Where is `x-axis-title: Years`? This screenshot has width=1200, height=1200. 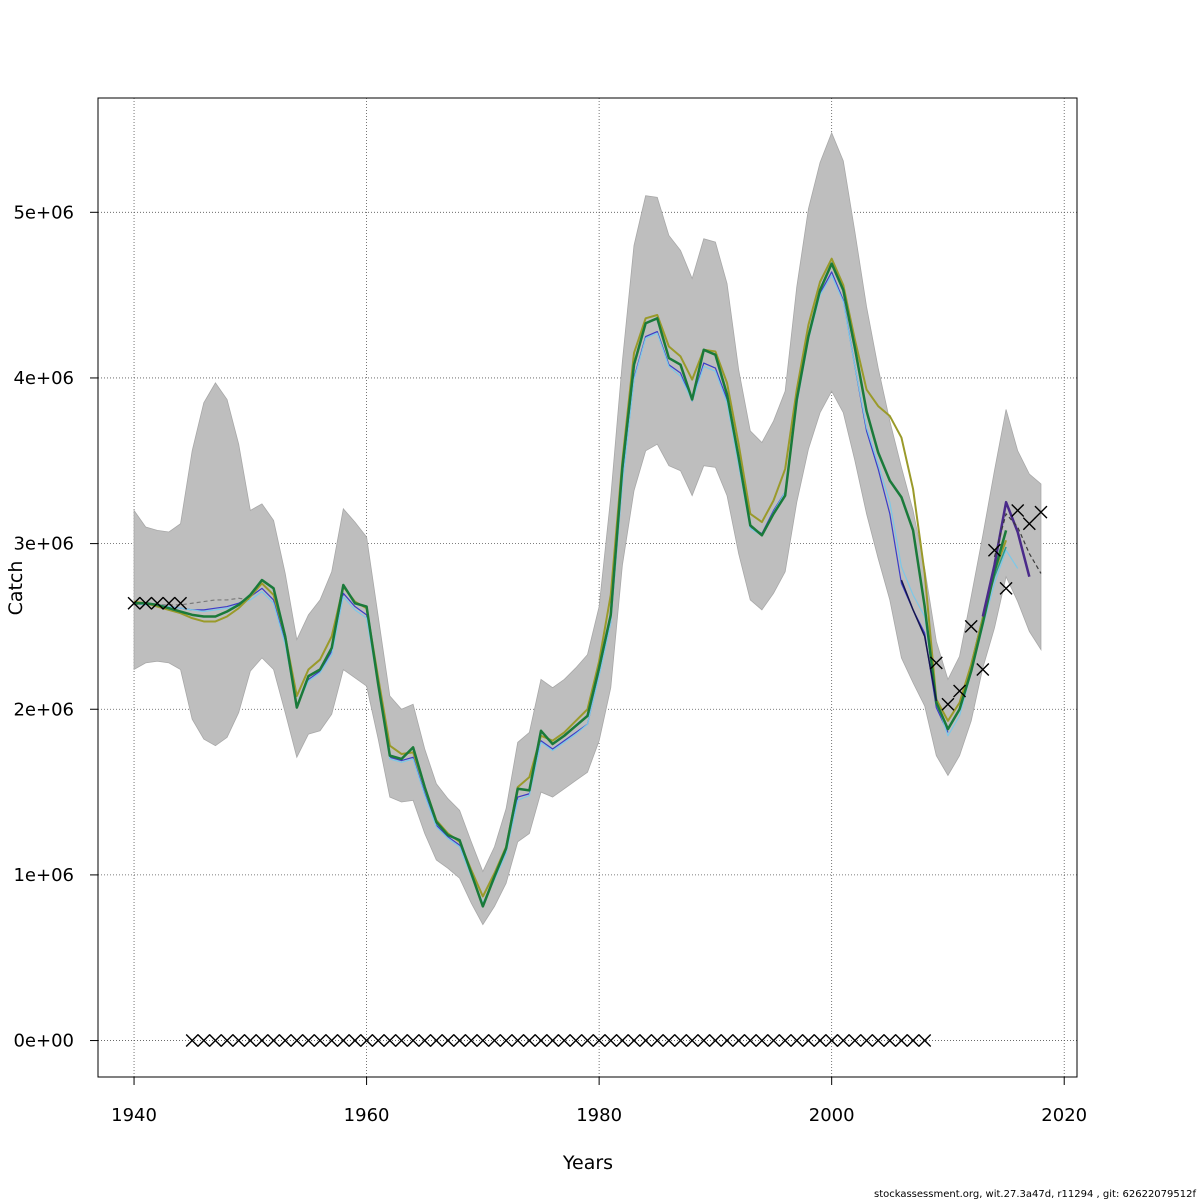
x-axis-title: Years is located at coordinates (587, 1163).